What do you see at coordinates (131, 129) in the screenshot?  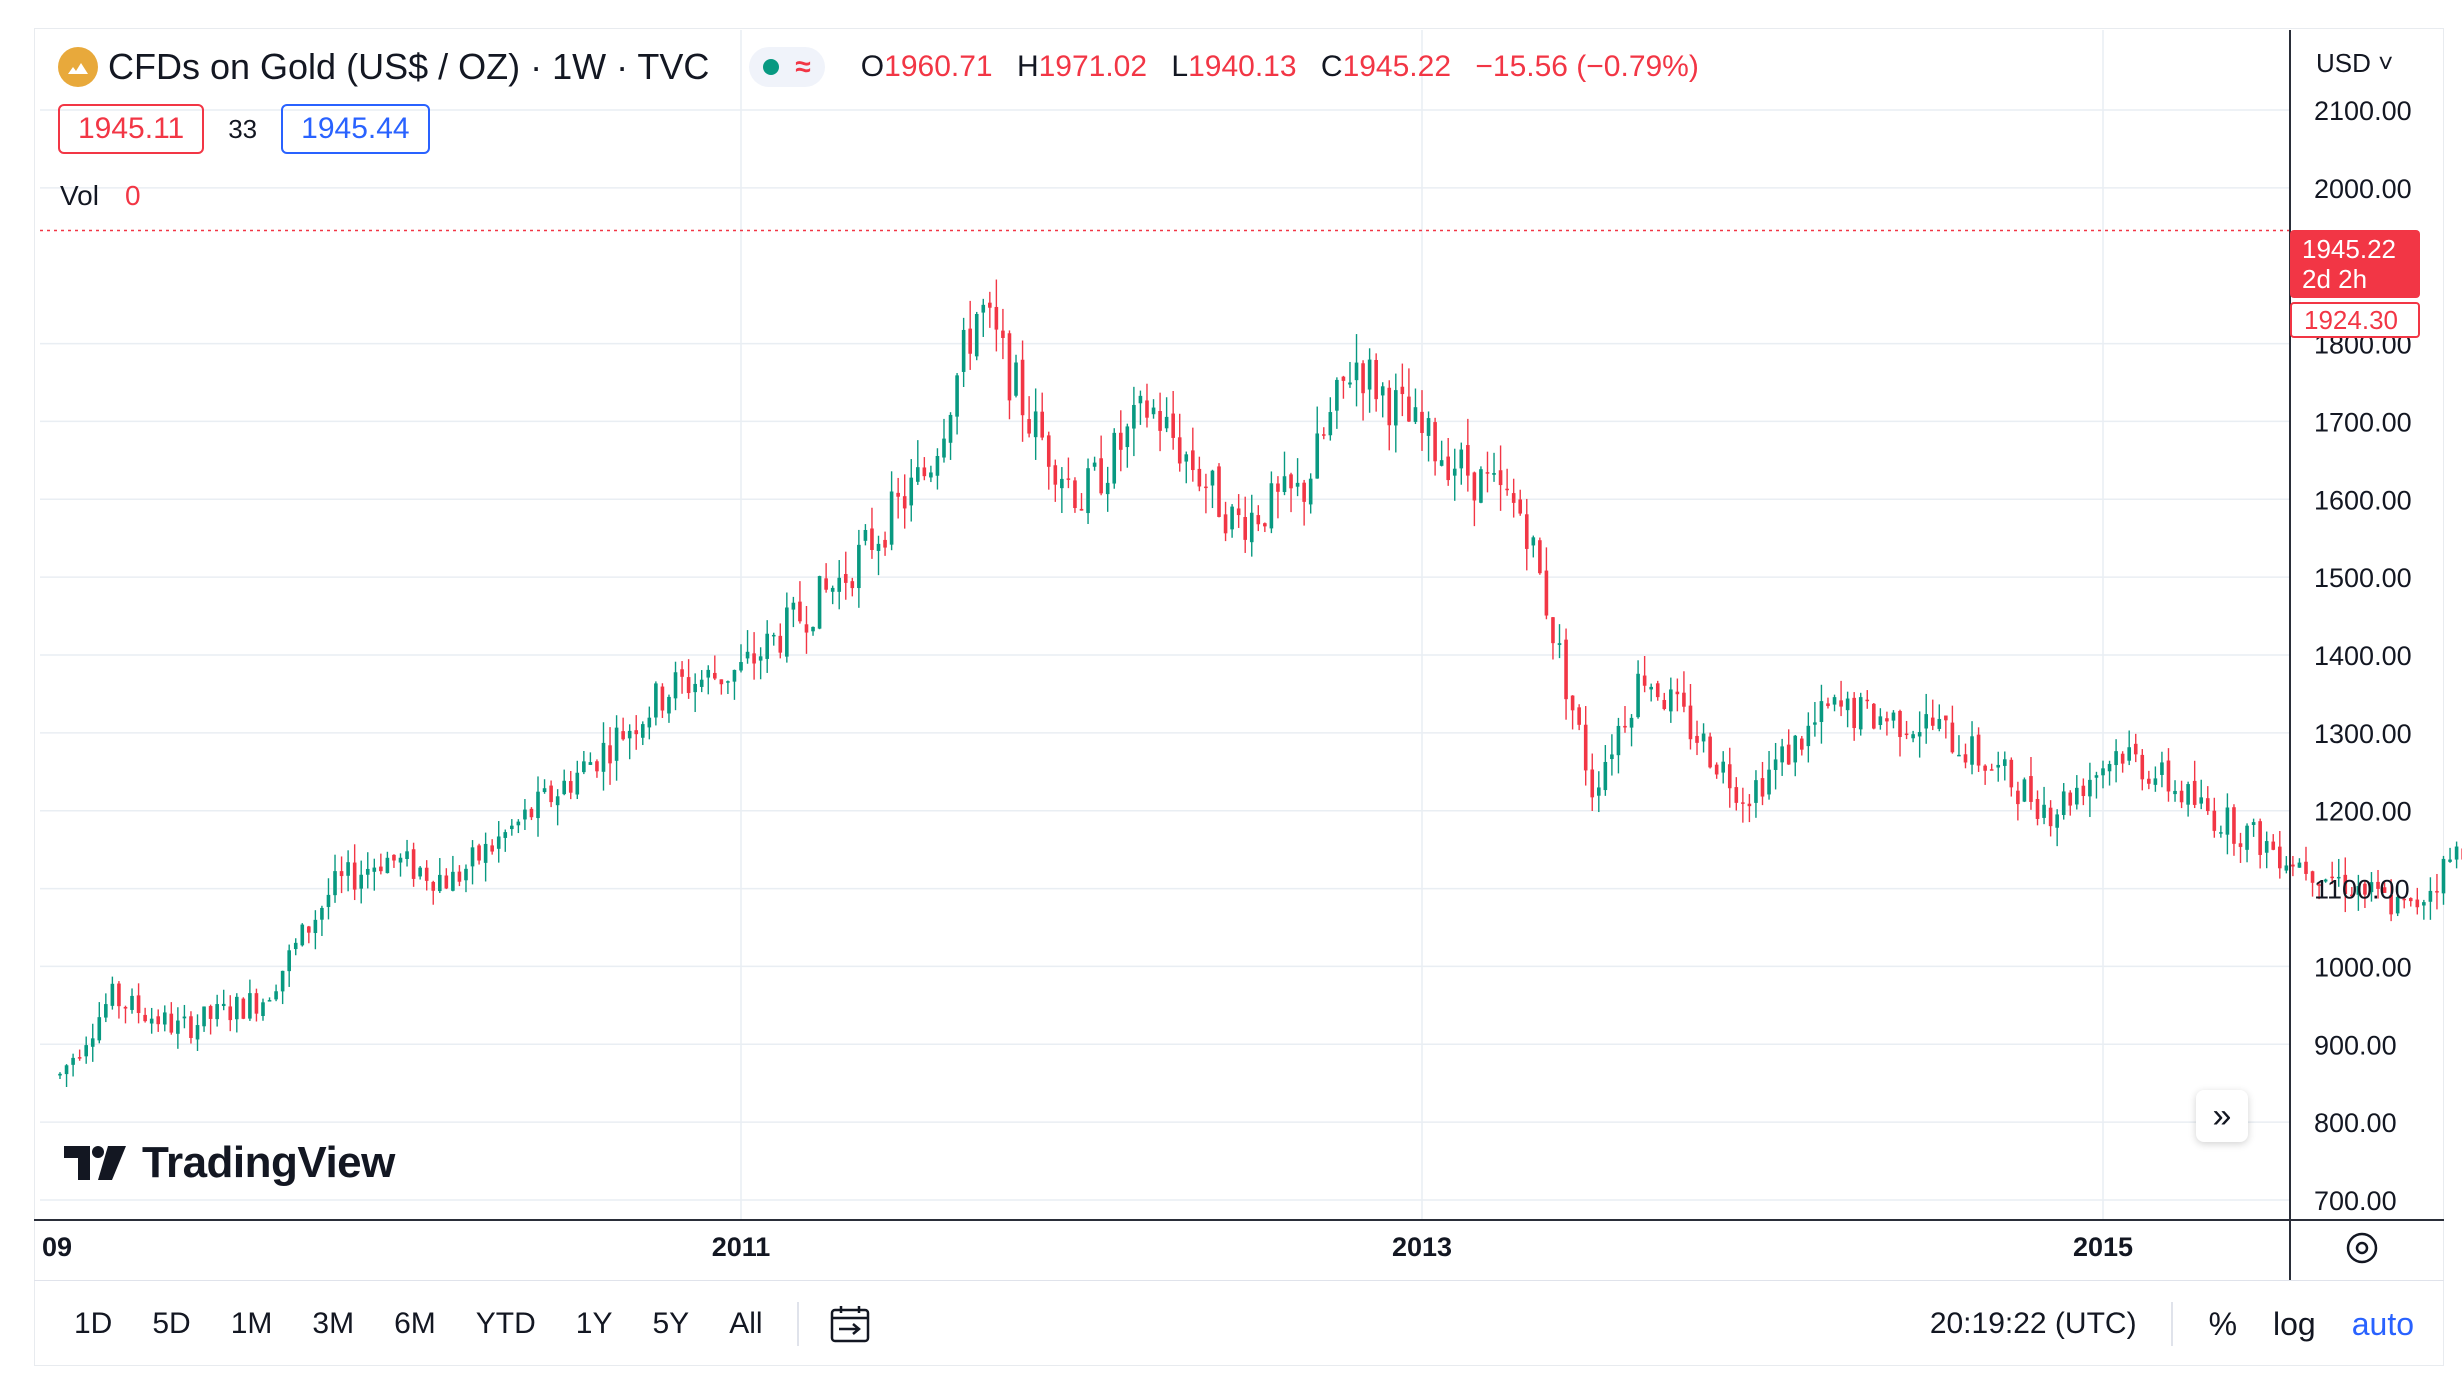 I see `sell-button: 1945.11` at bounding box center [131, 129].